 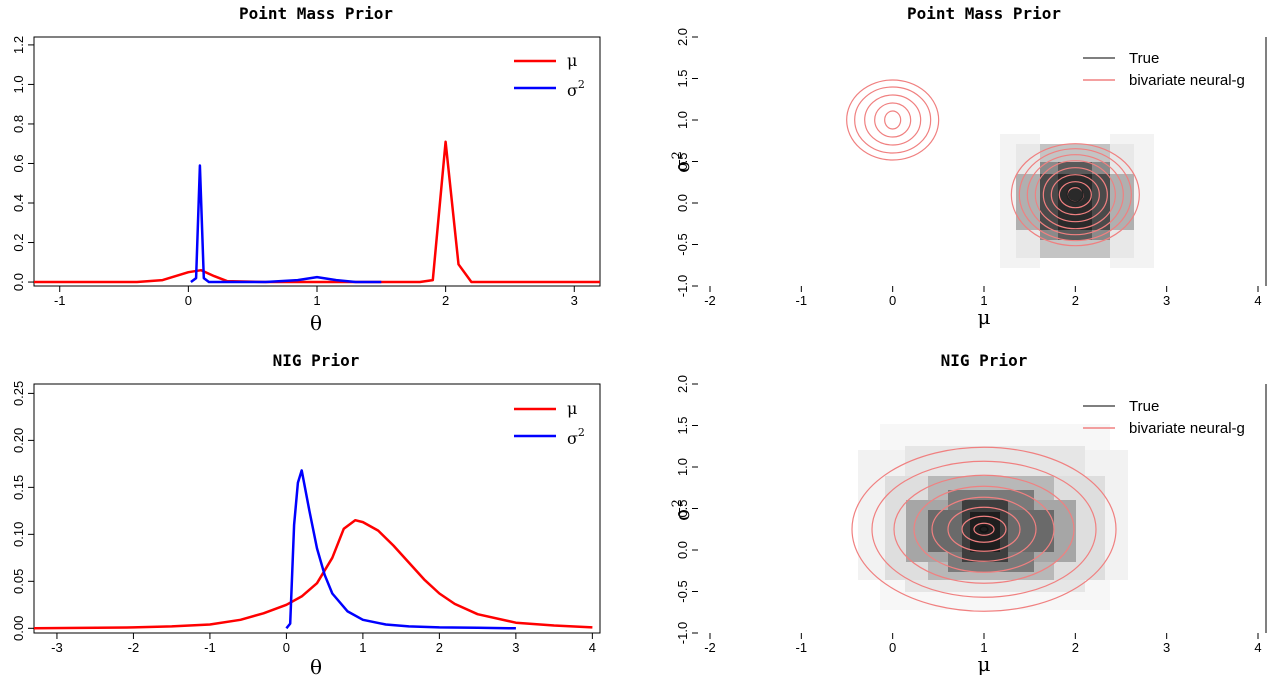 I want to click on y-axis: 0.00 0.05 0.10 0.15 0.20 0.25, so click(x=22, y=511).